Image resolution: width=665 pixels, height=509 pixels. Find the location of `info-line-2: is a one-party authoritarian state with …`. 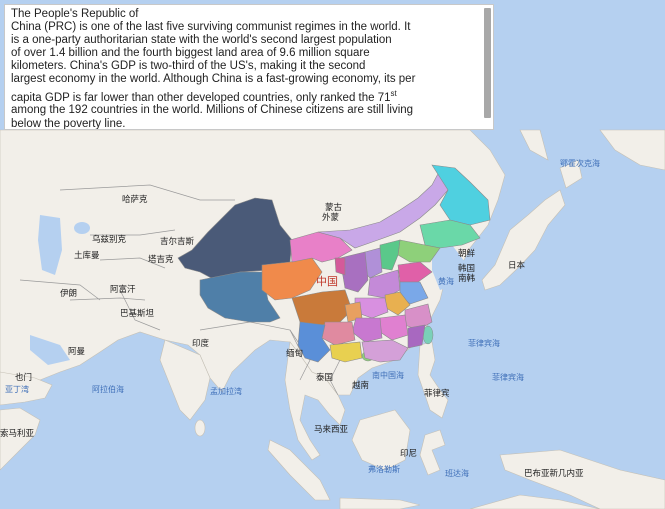

info-line-2: is a one-party authoritarian state with … is located at coordinates (201, 40).